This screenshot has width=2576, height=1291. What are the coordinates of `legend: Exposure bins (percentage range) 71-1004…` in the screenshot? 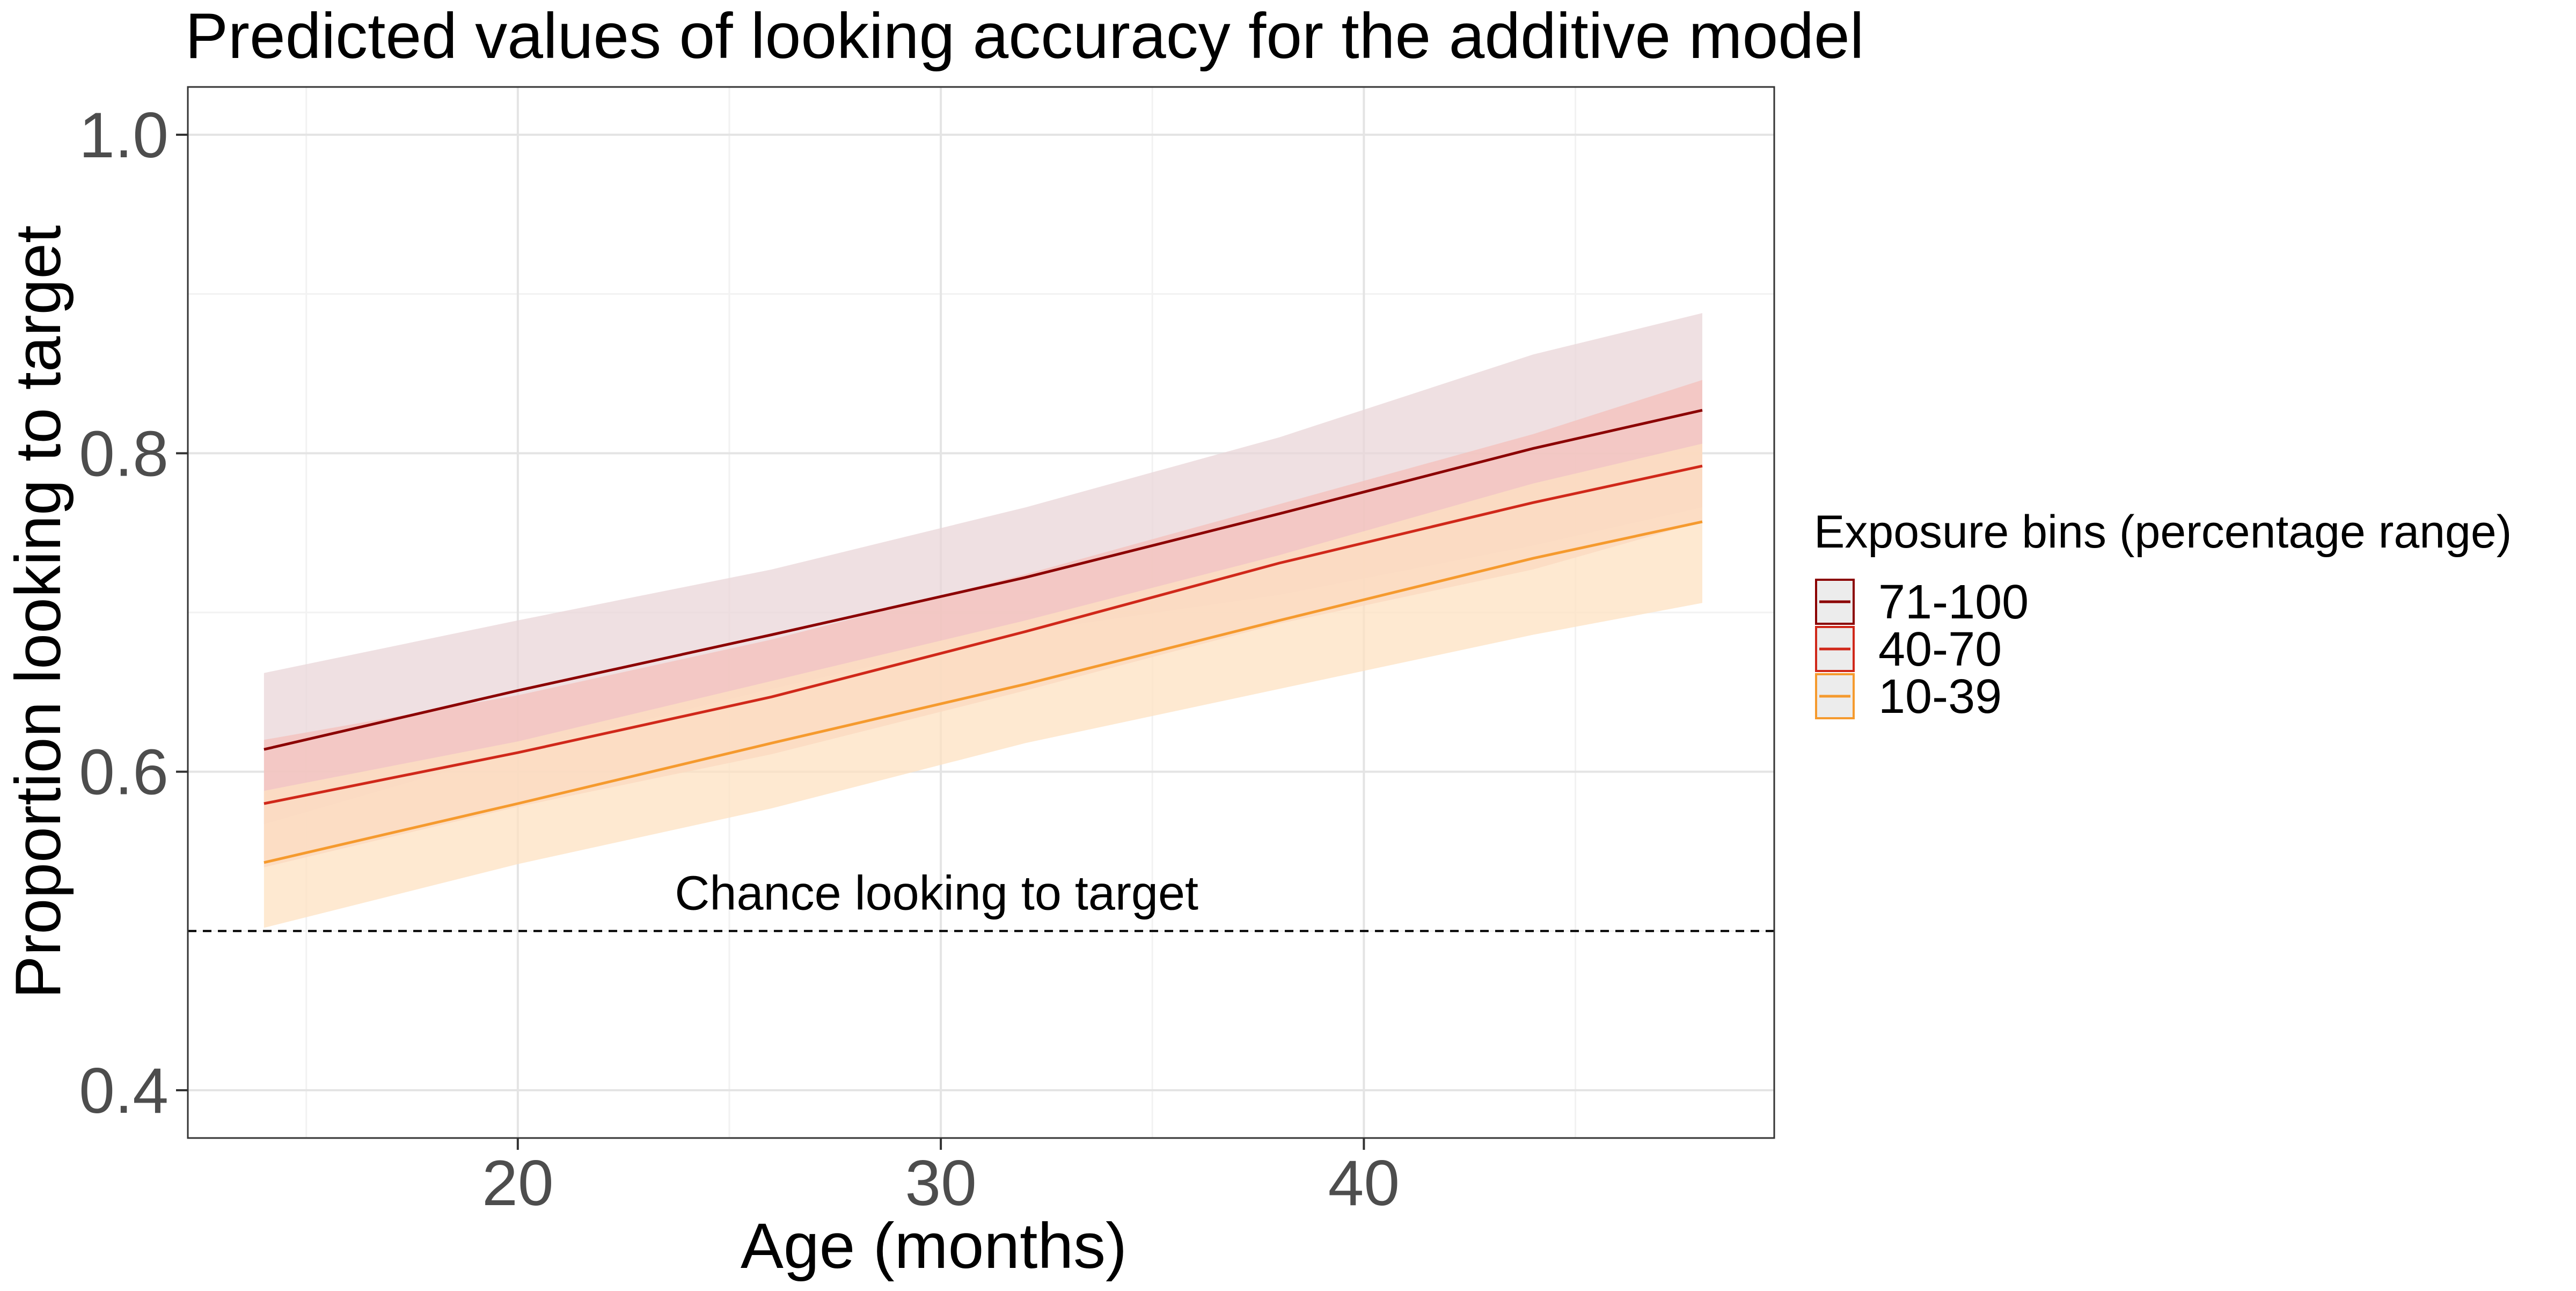 It's located at (2163, 615).